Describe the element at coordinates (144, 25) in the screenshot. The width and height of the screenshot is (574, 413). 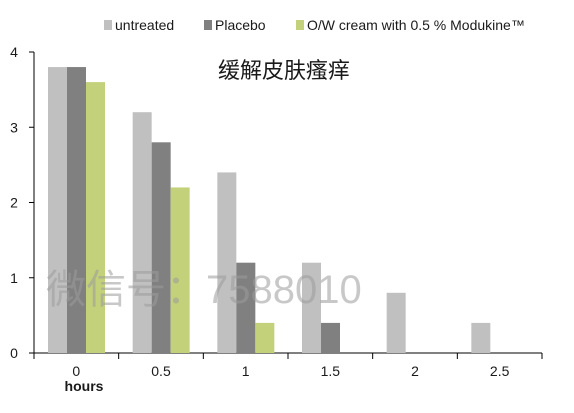
I see `legend-label: untreated` at that location.